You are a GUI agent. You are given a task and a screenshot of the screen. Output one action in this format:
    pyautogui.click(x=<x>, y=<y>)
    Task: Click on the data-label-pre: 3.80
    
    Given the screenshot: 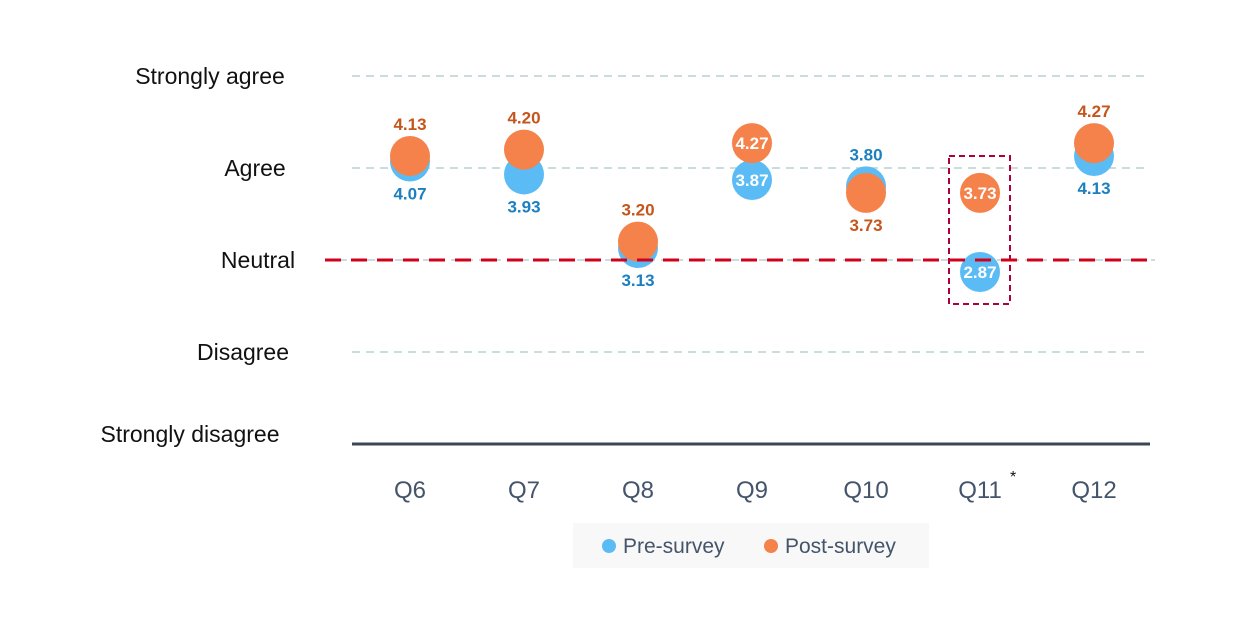 What is the action you would take?
    pyautogui.click(x=865, y=154)
    